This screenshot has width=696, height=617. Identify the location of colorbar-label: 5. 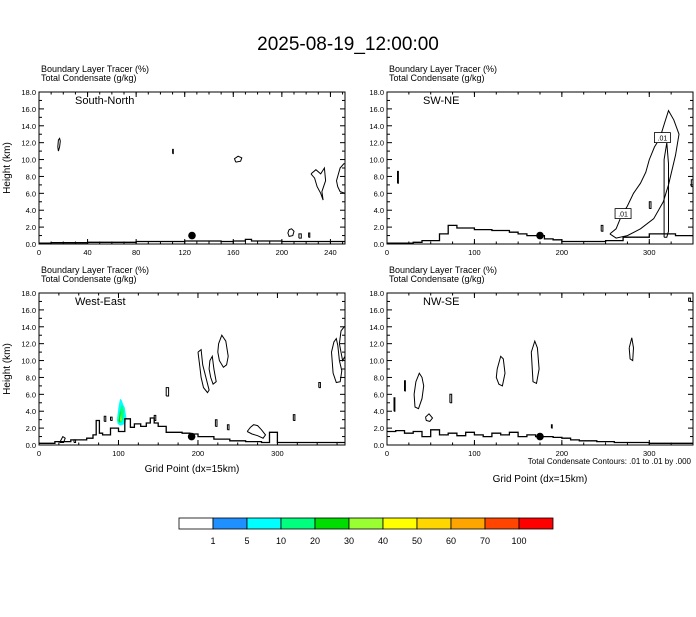
(246, 541).